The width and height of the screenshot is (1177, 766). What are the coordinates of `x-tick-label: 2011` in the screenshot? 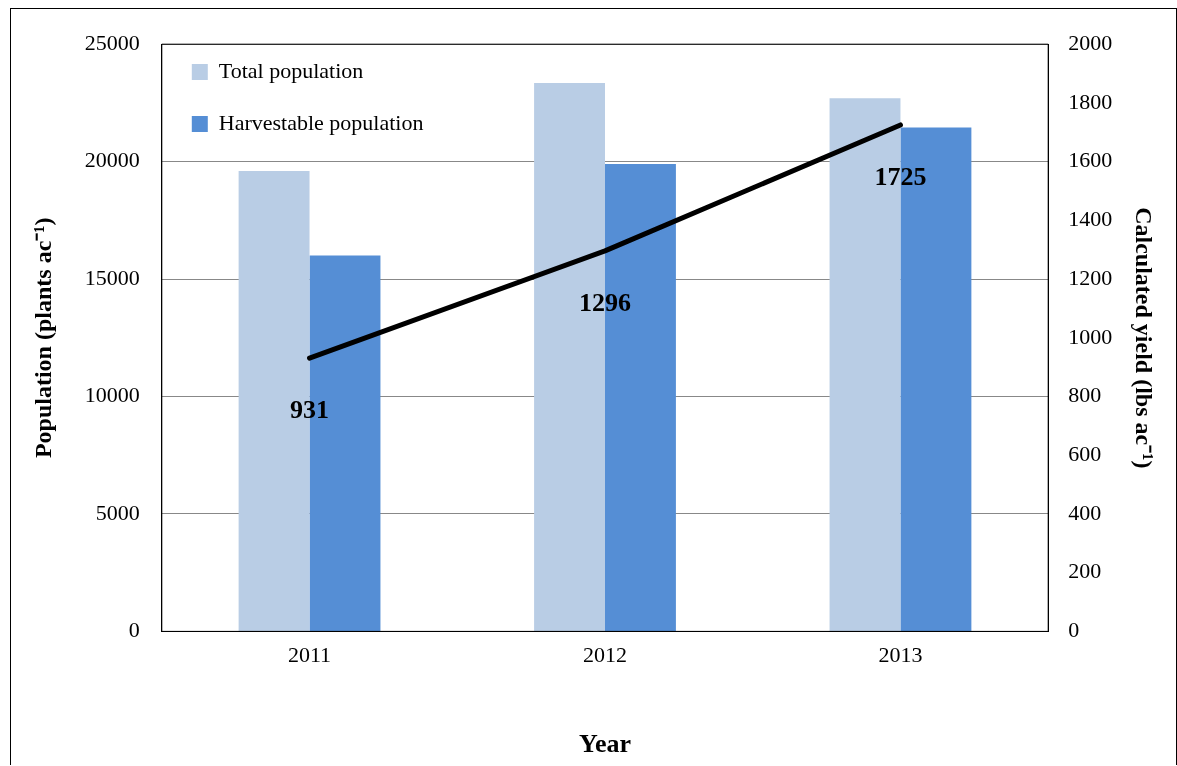 It's located at (309, 655).